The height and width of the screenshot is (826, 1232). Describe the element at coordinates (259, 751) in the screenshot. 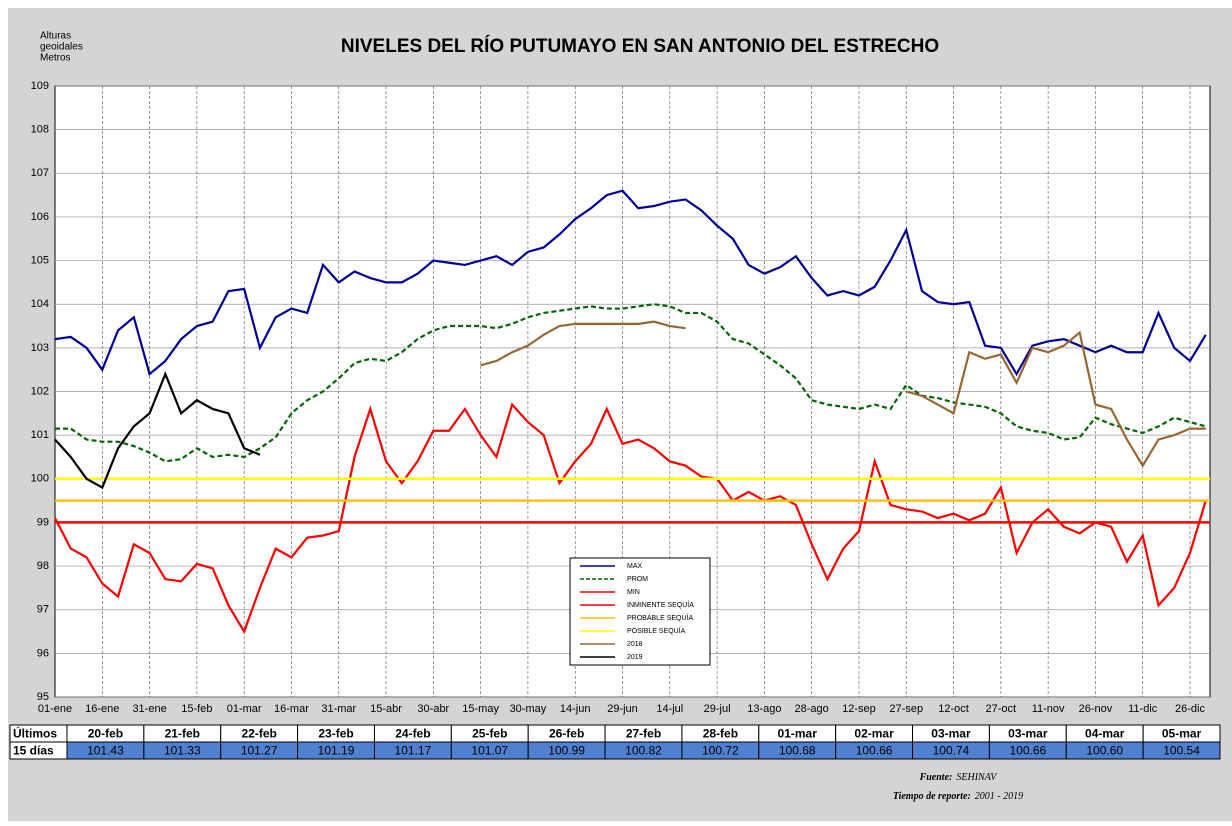

I see `table-text: 101.27` at that location.